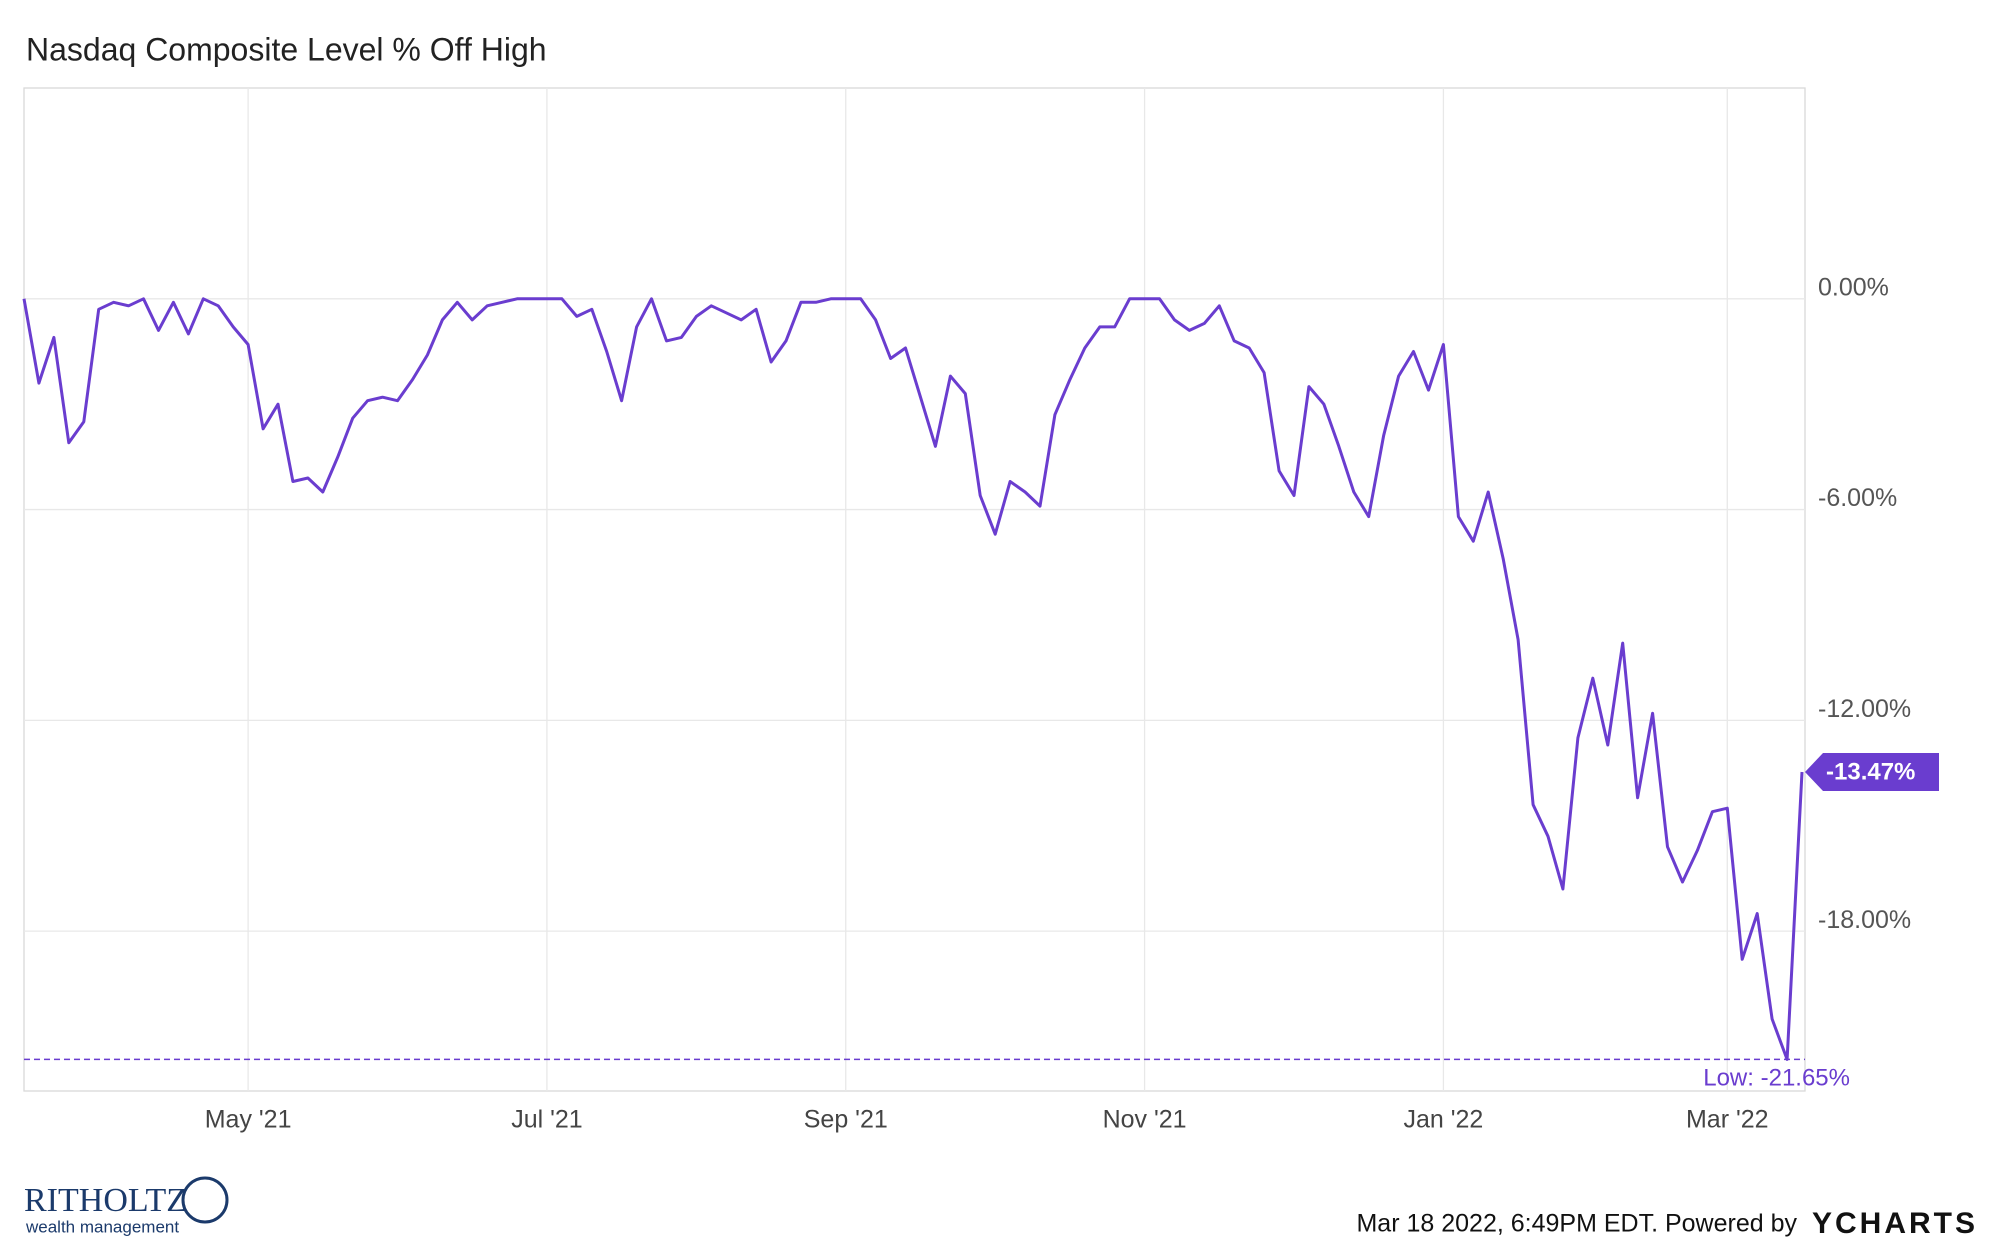  What do you see at coordinates (102, 1226) in the screenshot?
I see `logo-sub: wealth management` at bounding box center [102, 1226].